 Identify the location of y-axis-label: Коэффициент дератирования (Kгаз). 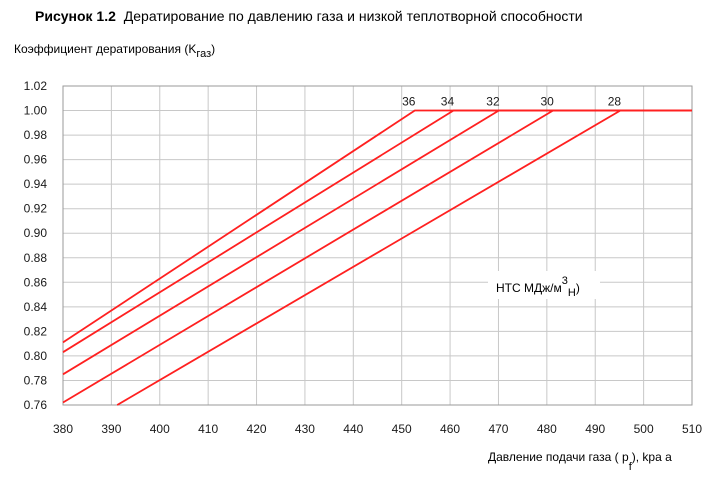
(114, 51).